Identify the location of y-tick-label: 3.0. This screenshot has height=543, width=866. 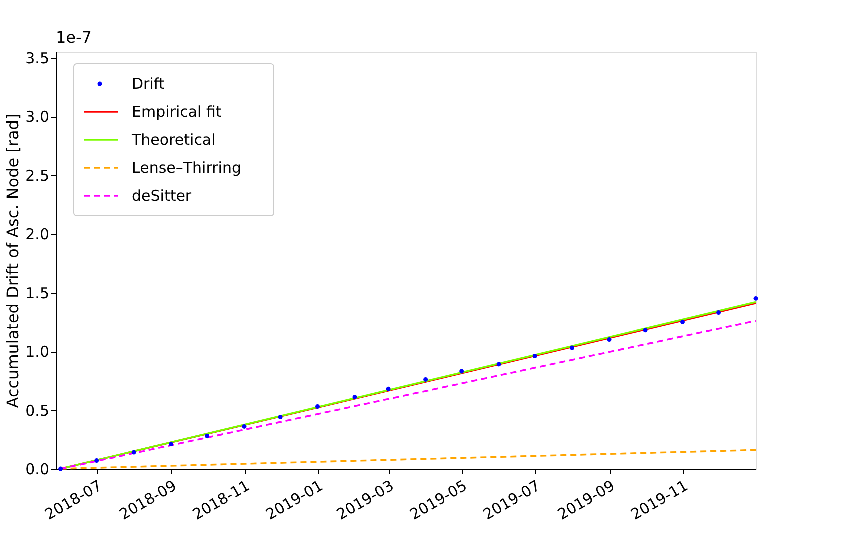
(38, 117).